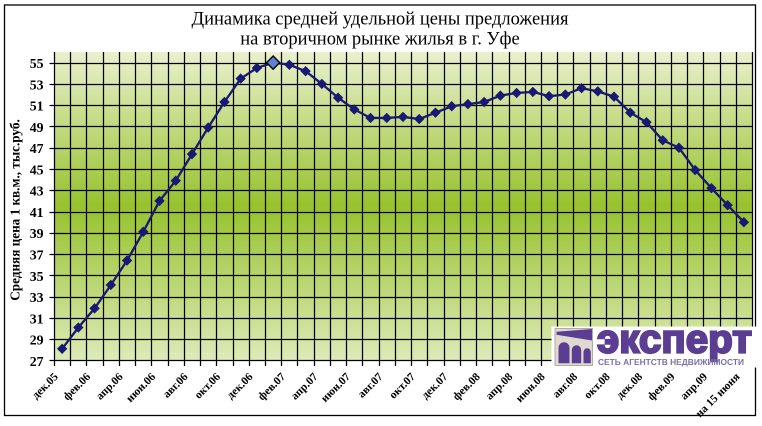 The width and height of the screenshot is (762, 426). What do you see at coordinates (37, 255) in the screenshot?
I see `svg-text: 37` at bounding box center [37, 255].